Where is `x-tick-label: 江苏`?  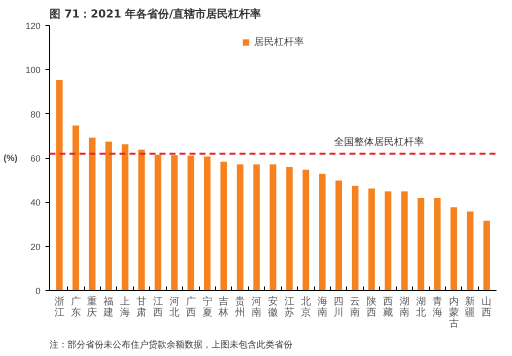
x-tick-label: 江苏 is located at coordinates (289, 307).